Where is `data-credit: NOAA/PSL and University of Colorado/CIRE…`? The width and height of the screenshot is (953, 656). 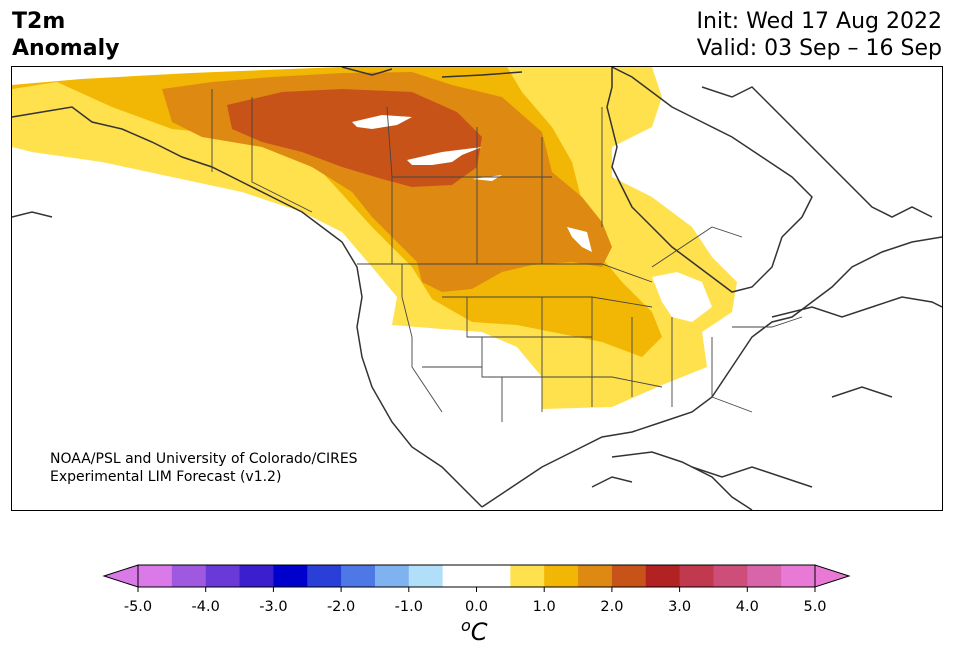 data-credit: NOAA/PSL and University of Colorado/CIRE… is located at coordinates (204, 468).